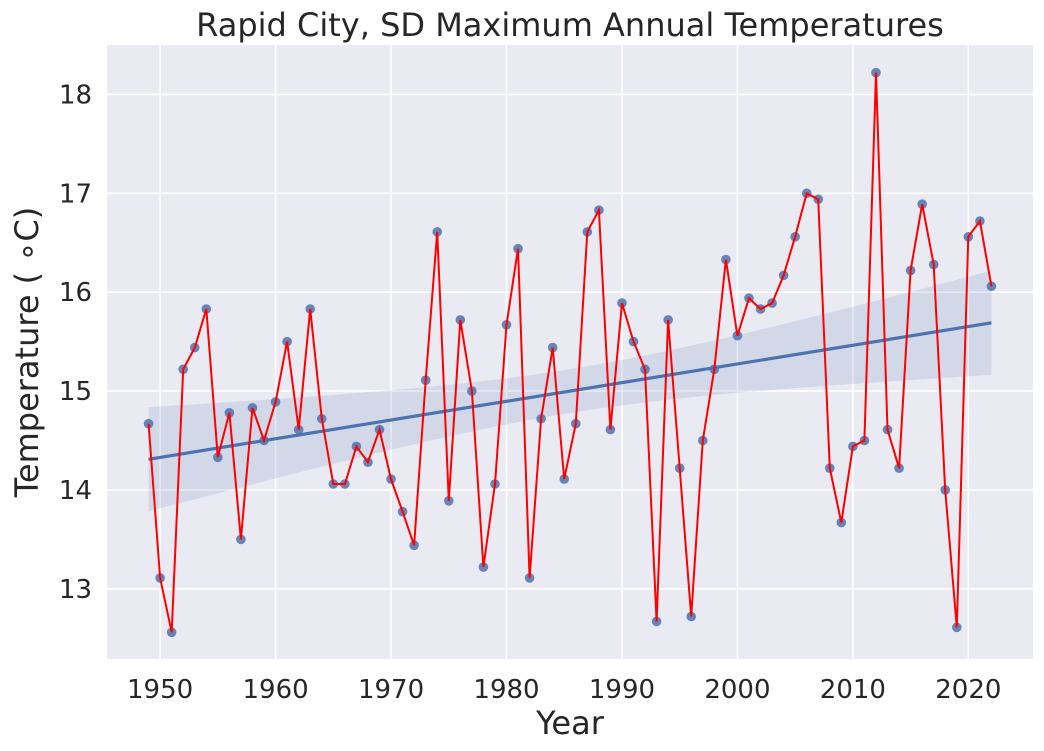 The image size is (1044, 751). I want to click on x-axis-label: Year, so click(570, 723).